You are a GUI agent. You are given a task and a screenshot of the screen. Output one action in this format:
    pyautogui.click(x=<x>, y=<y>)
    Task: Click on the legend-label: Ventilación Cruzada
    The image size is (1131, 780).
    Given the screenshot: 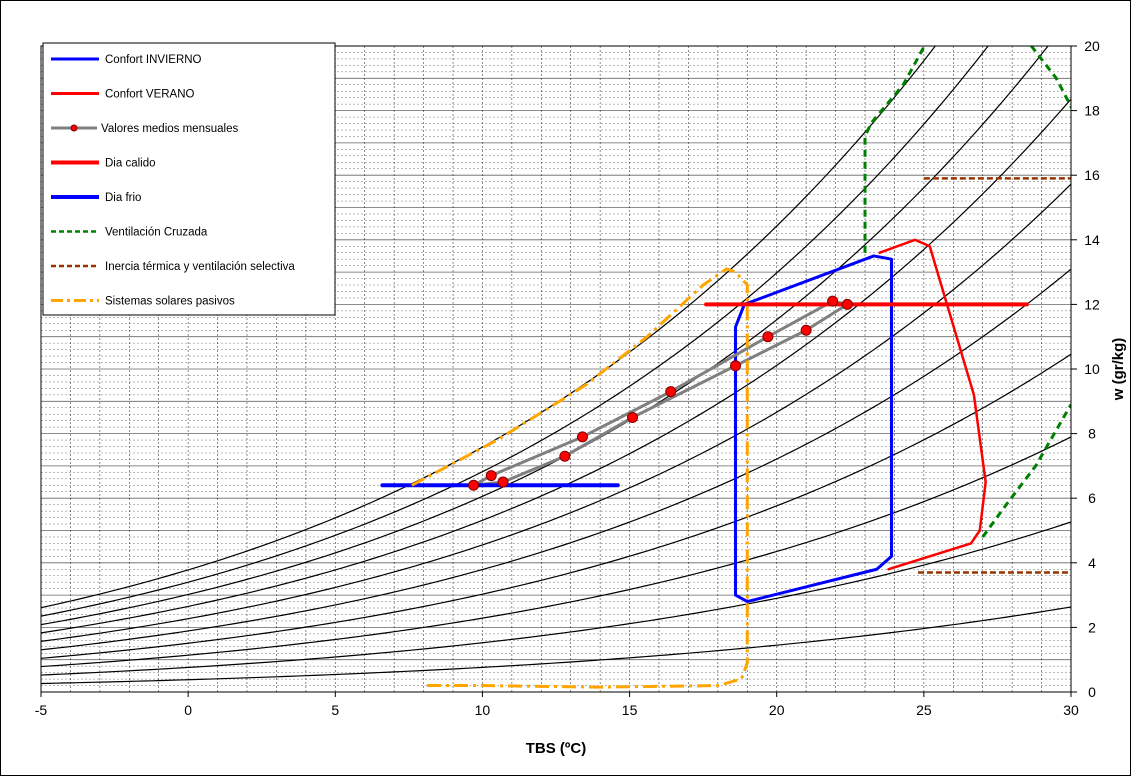 What is the action you would take?
    pyautogui.click(x=156, y=233)
    